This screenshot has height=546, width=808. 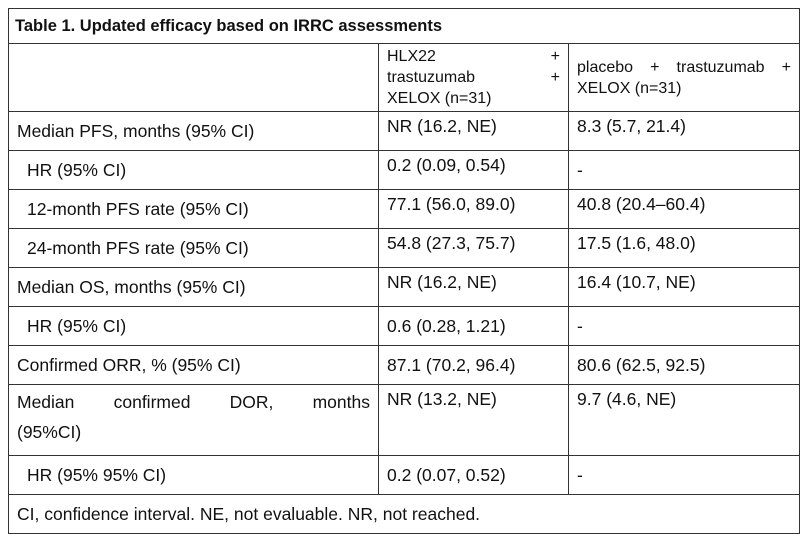 What do you see at coordinates (49, 432) in the screenshot?
I see `row-label-line2: (95%CI)` at bounding box center [49, 432].